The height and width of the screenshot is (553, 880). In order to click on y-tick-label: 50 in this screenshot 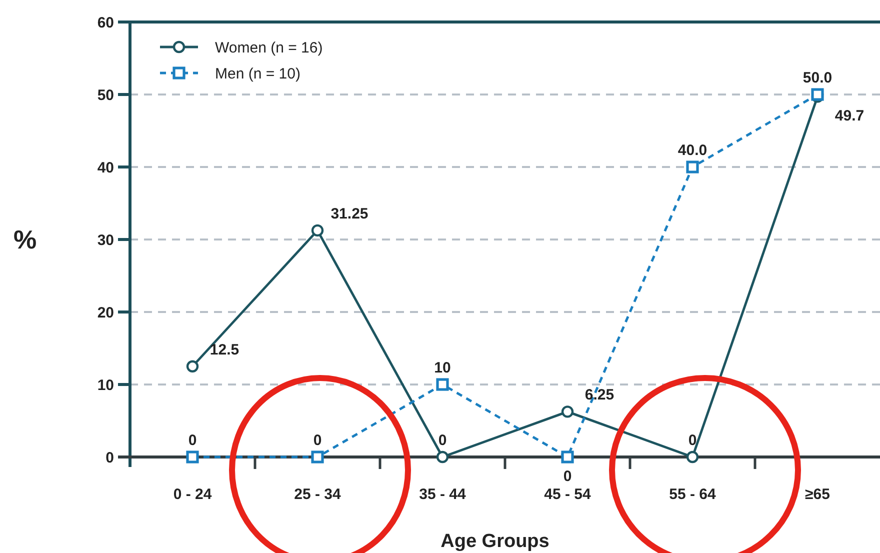, I will do `click(105, 95)`.